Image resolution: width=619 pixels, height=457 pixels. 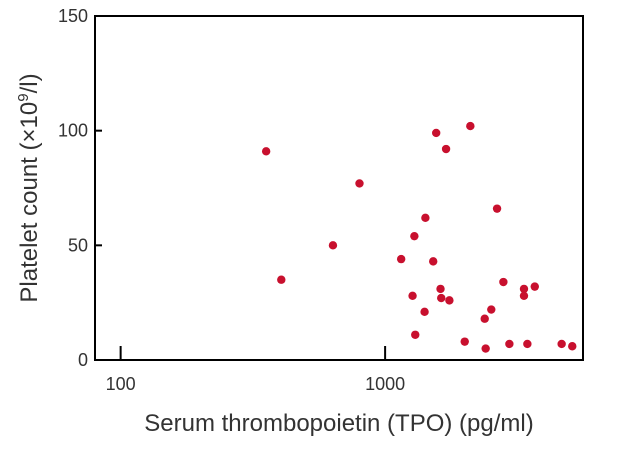 I want to click on x-tick-label: 100, so click(x=121, y=384).